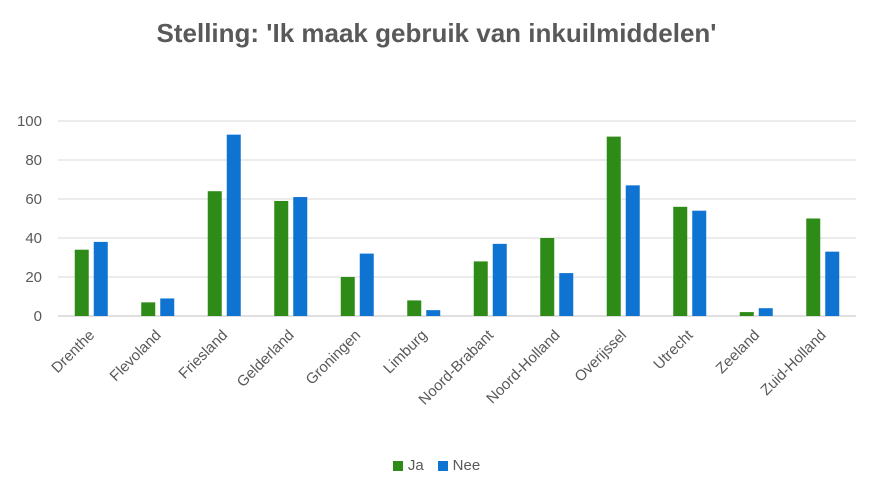 This screenshot has height=493, width=873. Describe the element at coordinates (73, 352) in the screenshot. I see `x-tick-label: Drenthe` at that location.